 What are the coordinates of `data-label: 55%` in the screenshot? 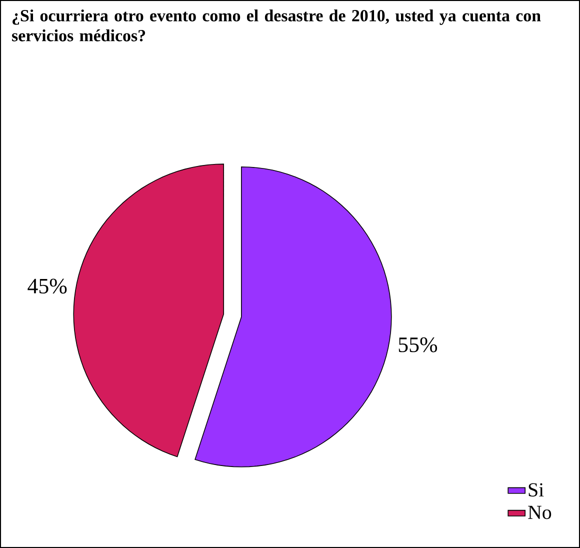 It's located at (418, 344).